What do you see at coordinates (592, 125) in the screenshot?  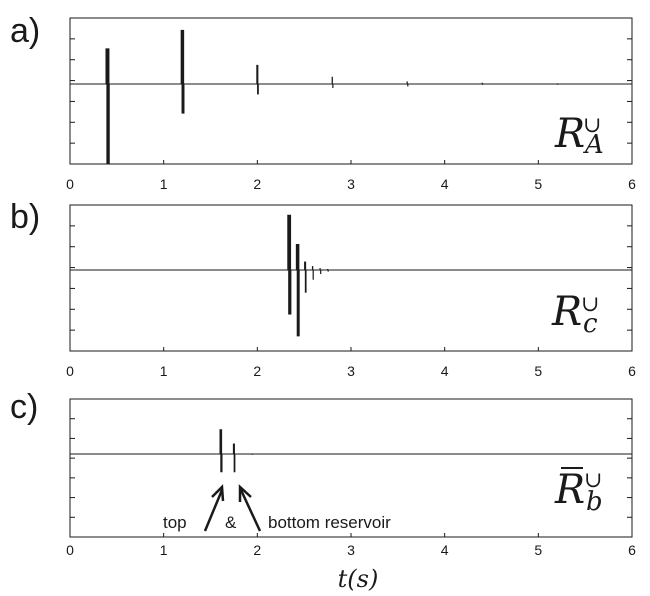 I see `panel-a-label-sup: ∪` at bounding box center [592, 125].